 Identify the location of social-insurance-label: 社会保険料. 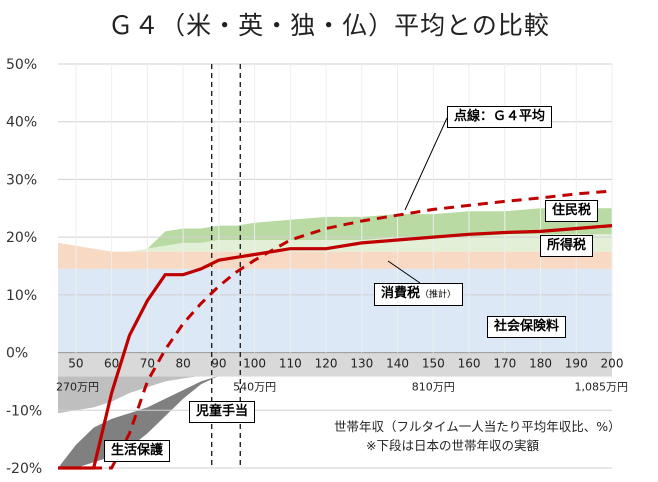
(527, 327).